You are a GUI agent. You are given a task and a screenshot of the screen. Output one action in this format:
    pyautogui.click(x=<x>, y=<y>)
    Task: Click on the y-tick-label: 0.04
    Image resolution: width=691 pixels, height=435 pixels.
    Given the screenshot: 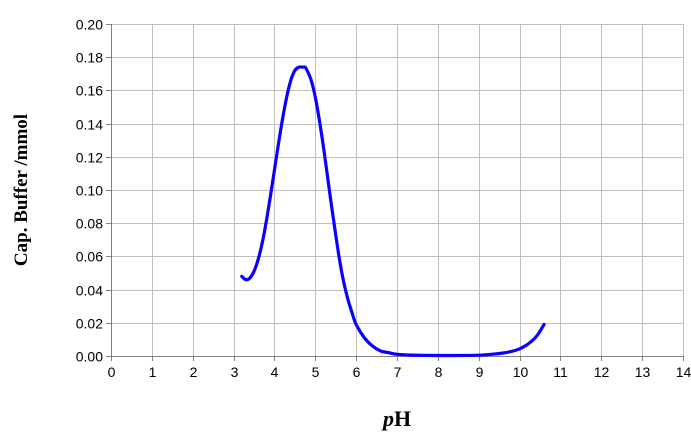 What is the action you would take?
    pyautogui.click(x=89, y=291)
    